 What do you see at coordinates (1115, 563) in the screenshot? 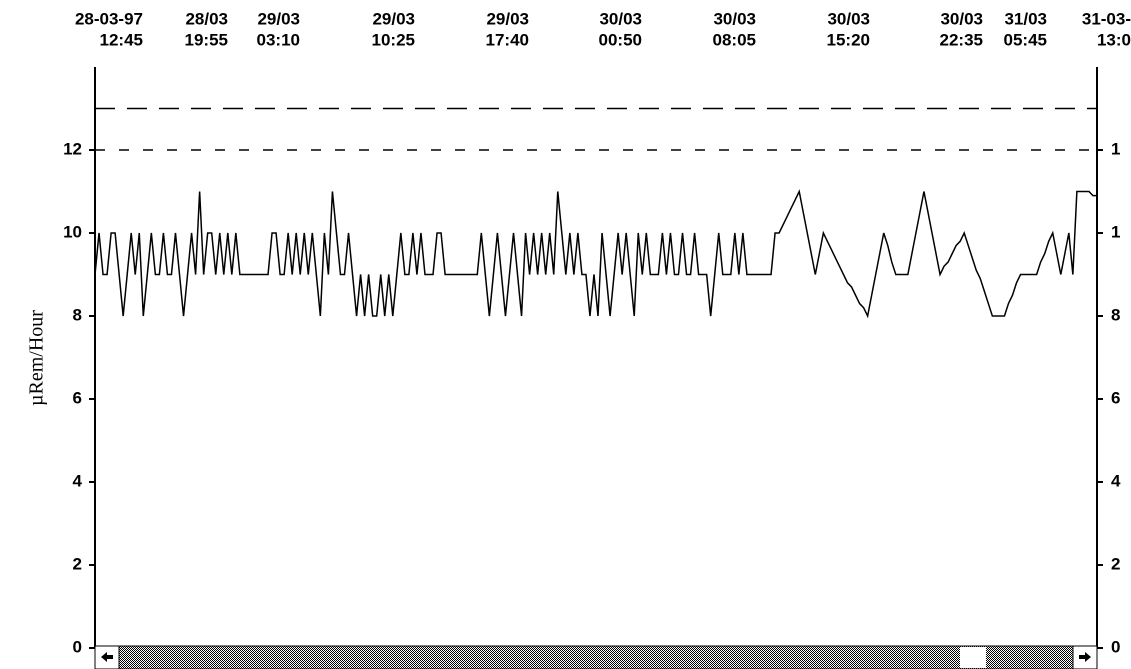
I see `y2-tick-label: 2` at bounding box center [1115, 563].